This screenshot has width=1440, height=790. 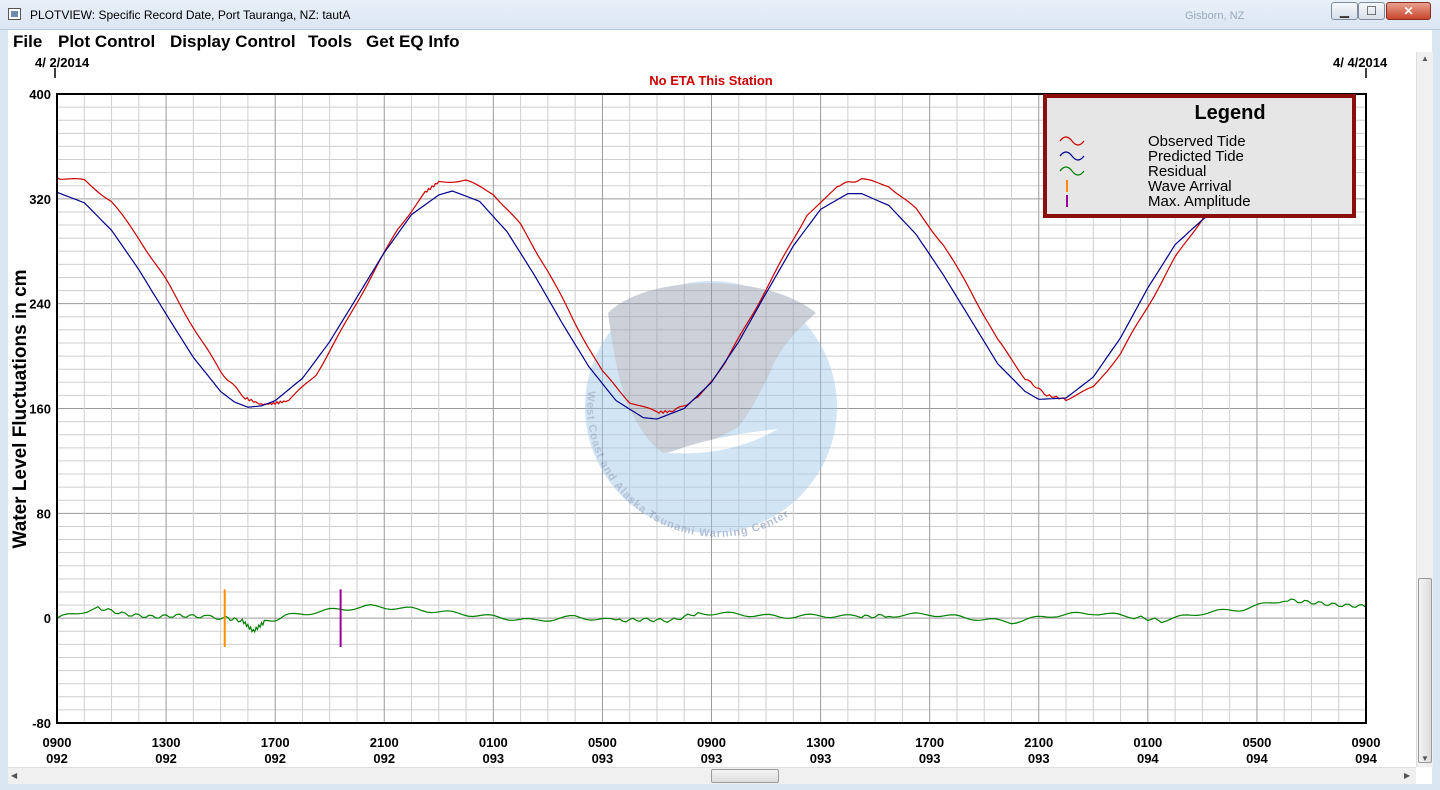 I want to click on vertical-scroll-thumb, so click(x=1425, y=670).